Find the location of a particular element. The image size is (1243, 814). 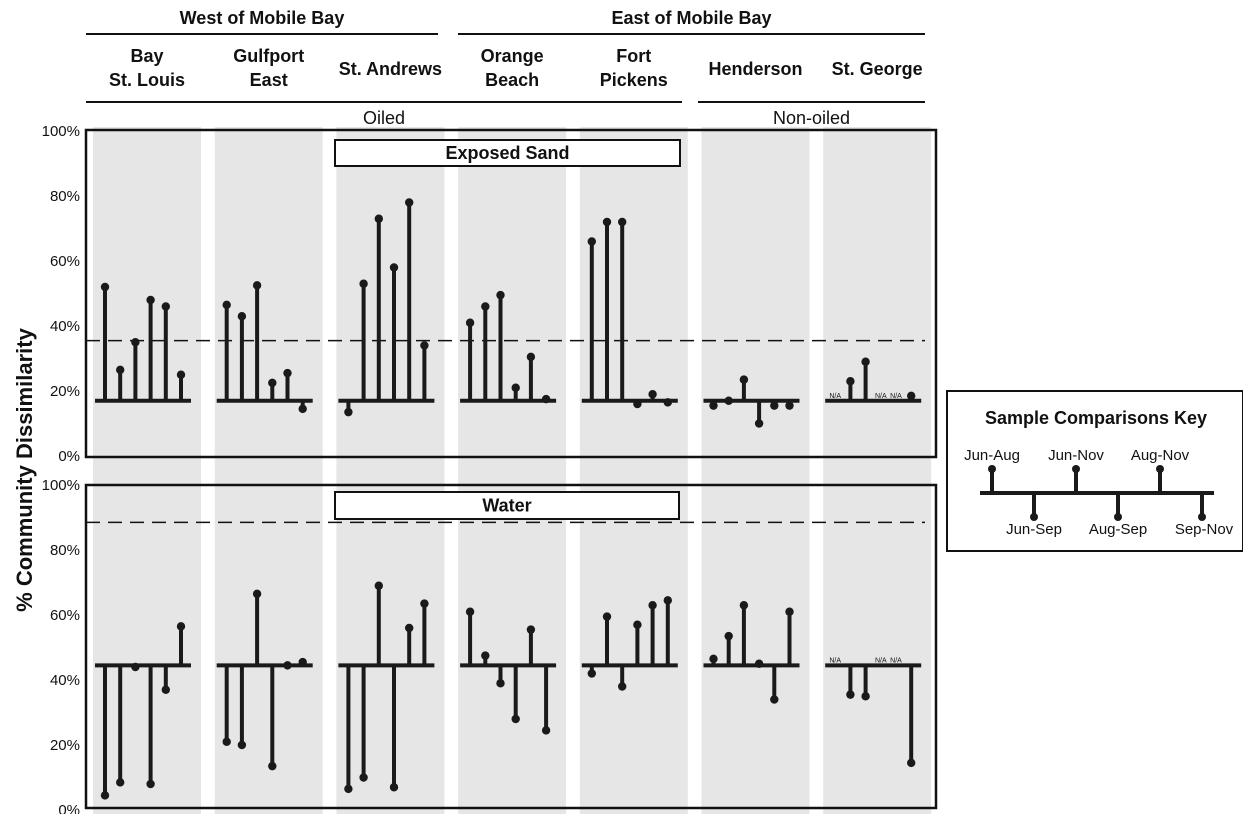

y-tick-label: 100% is located at coordinates (61, 131).